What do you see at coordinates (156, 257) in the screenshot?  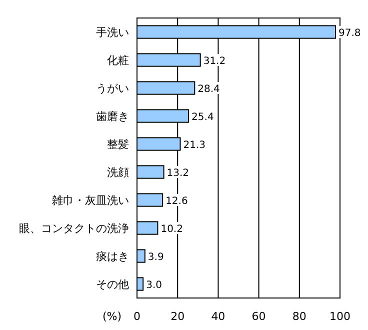 I see `data-label: 3.9` at bounding box center [156, 257].